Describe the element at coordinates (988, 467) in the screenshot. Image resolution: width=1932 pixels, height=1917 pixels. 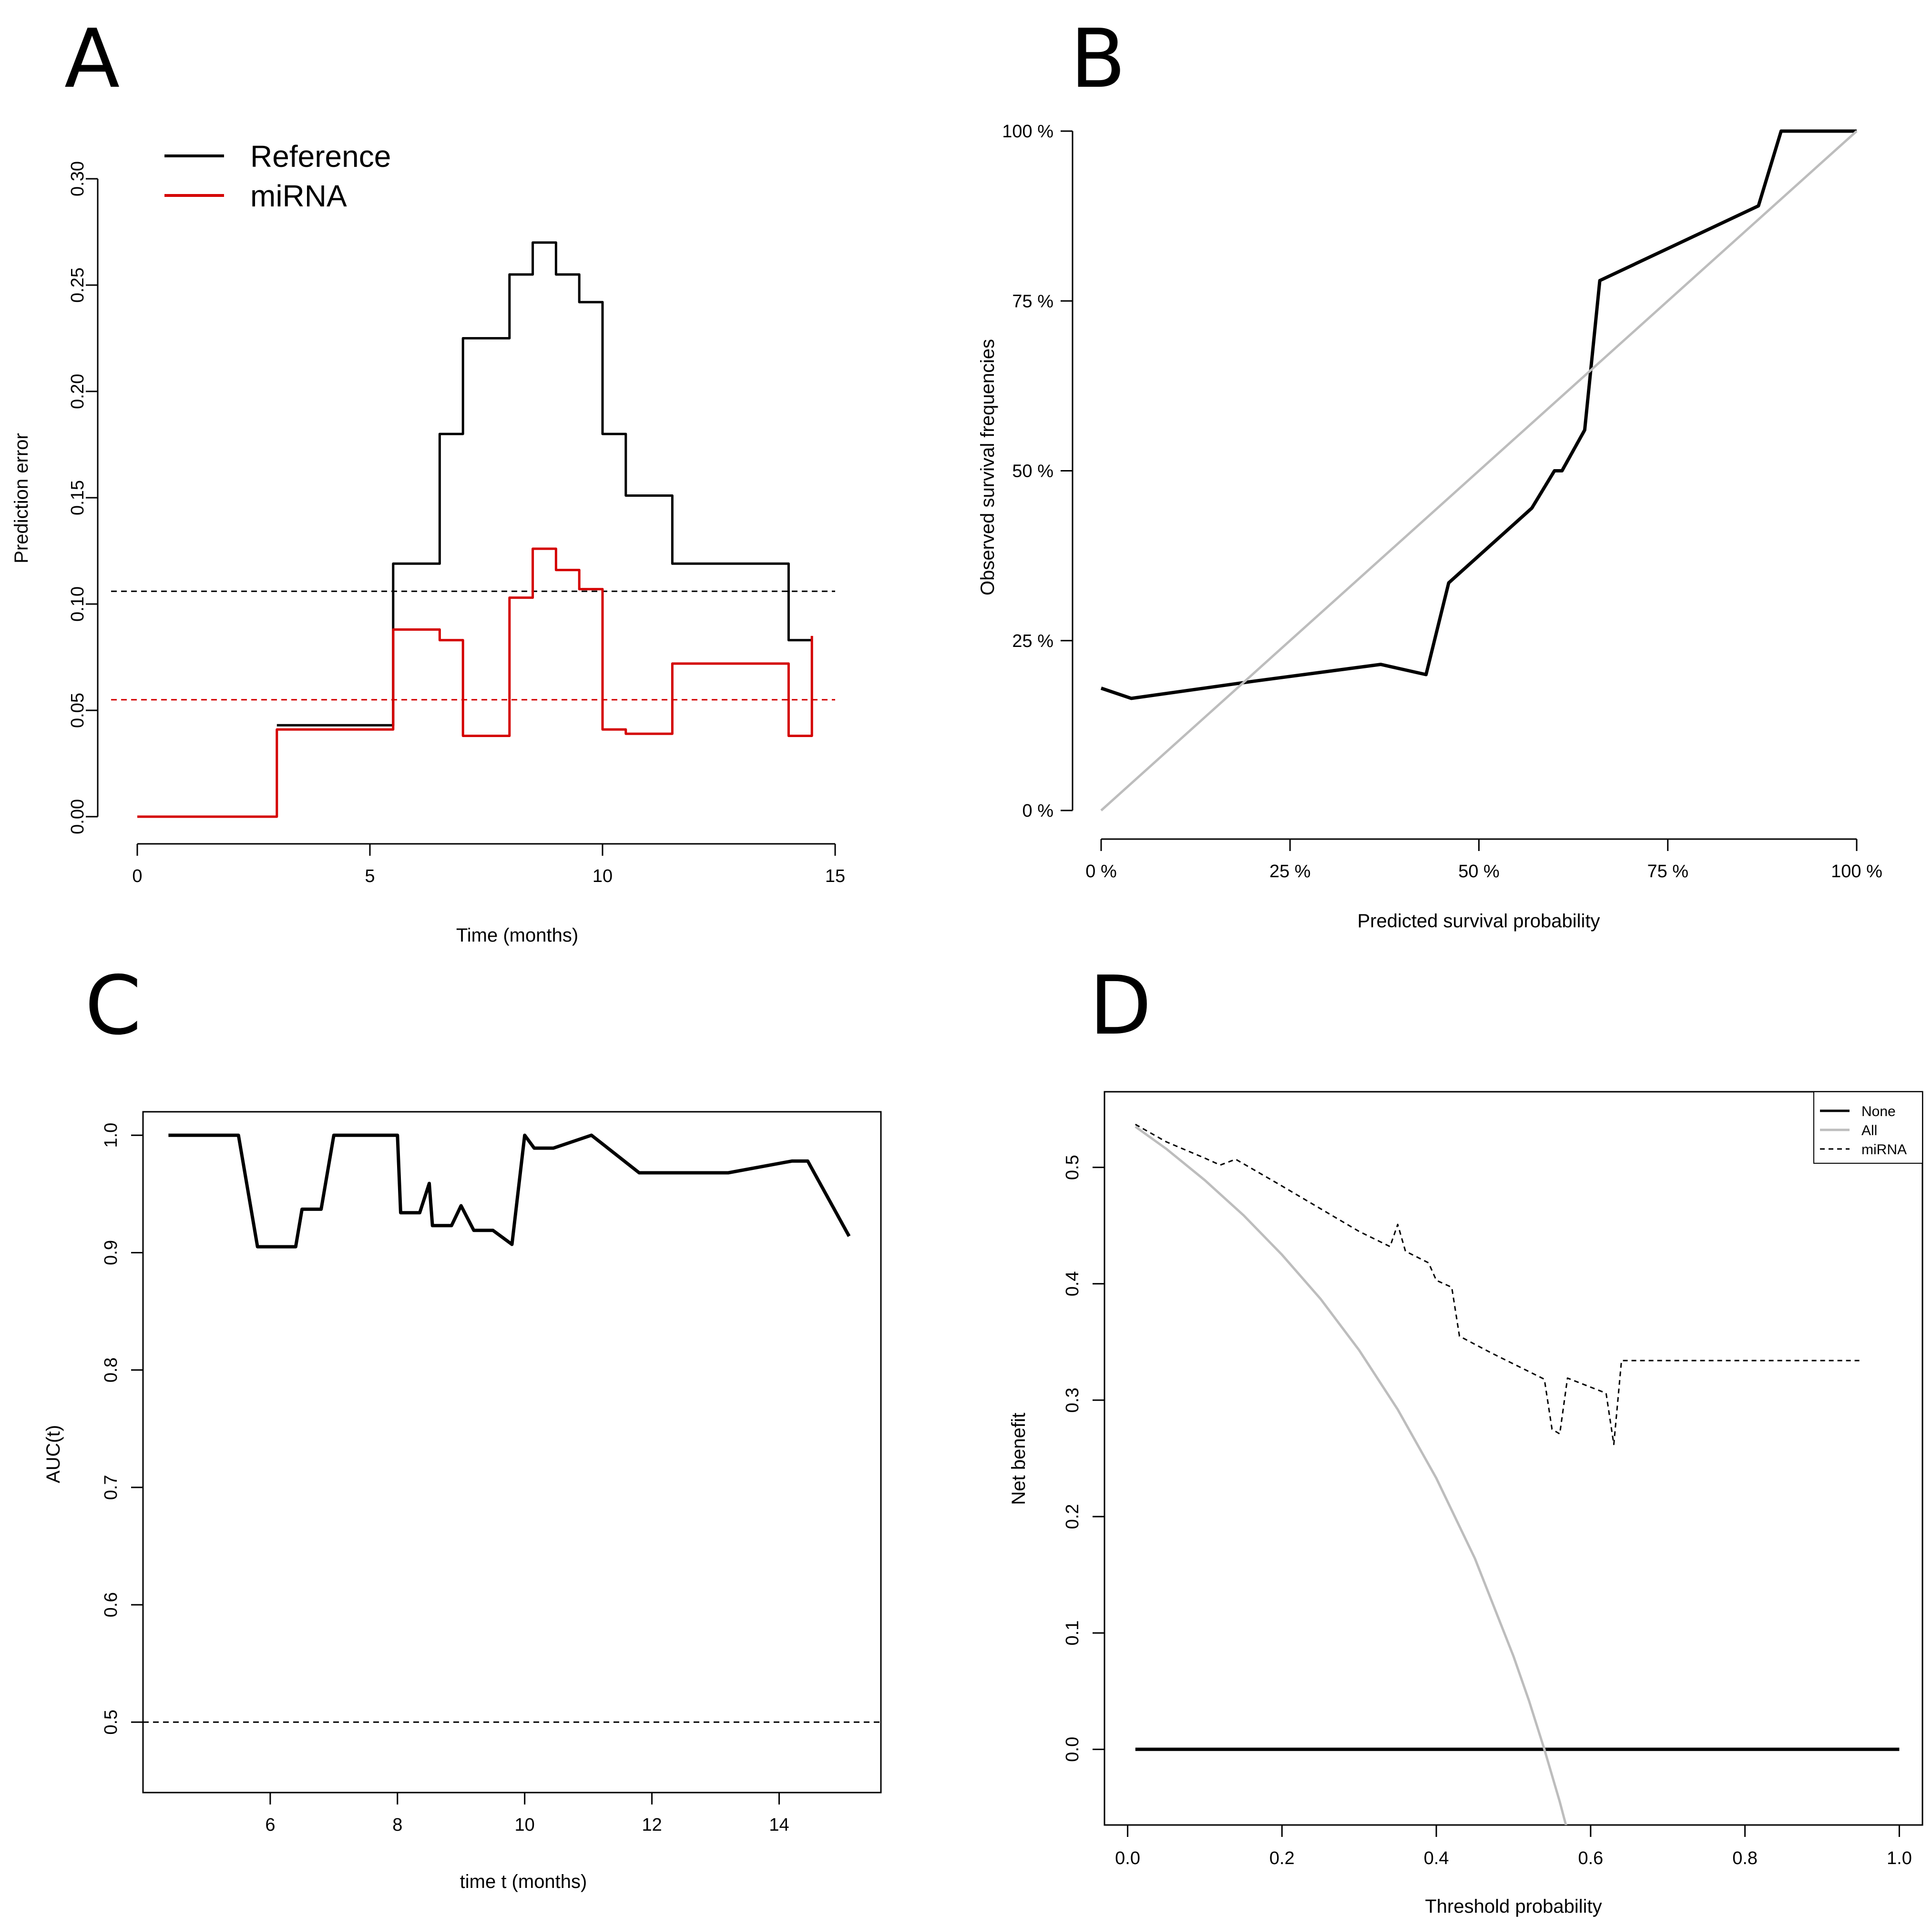
I see `panel-b-y-label: Observed survival frequencies` at that location.